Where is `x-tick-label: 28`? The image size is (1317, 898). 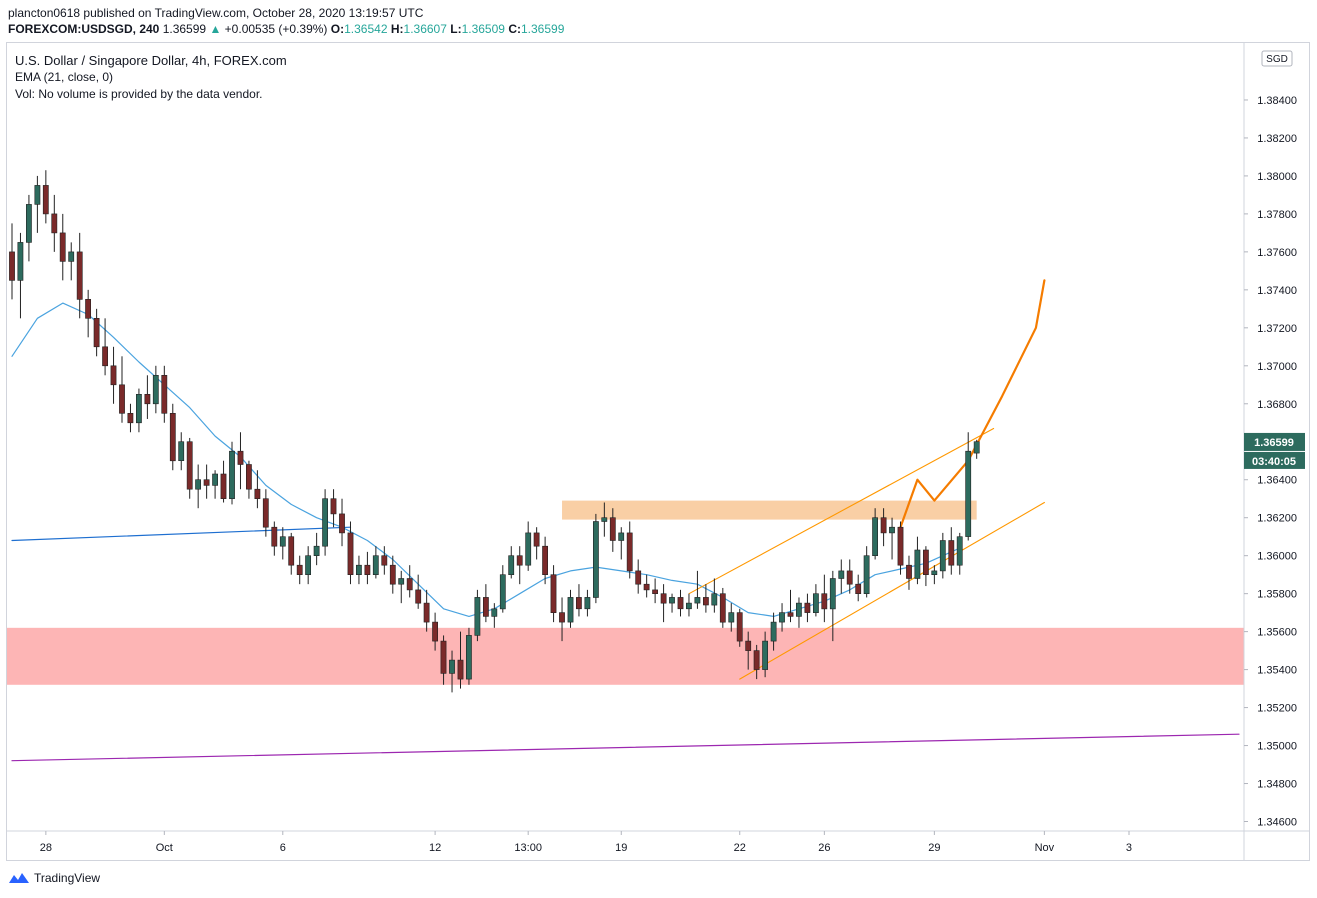 x-tick-label: 28 is located at coordinates (46, 848).